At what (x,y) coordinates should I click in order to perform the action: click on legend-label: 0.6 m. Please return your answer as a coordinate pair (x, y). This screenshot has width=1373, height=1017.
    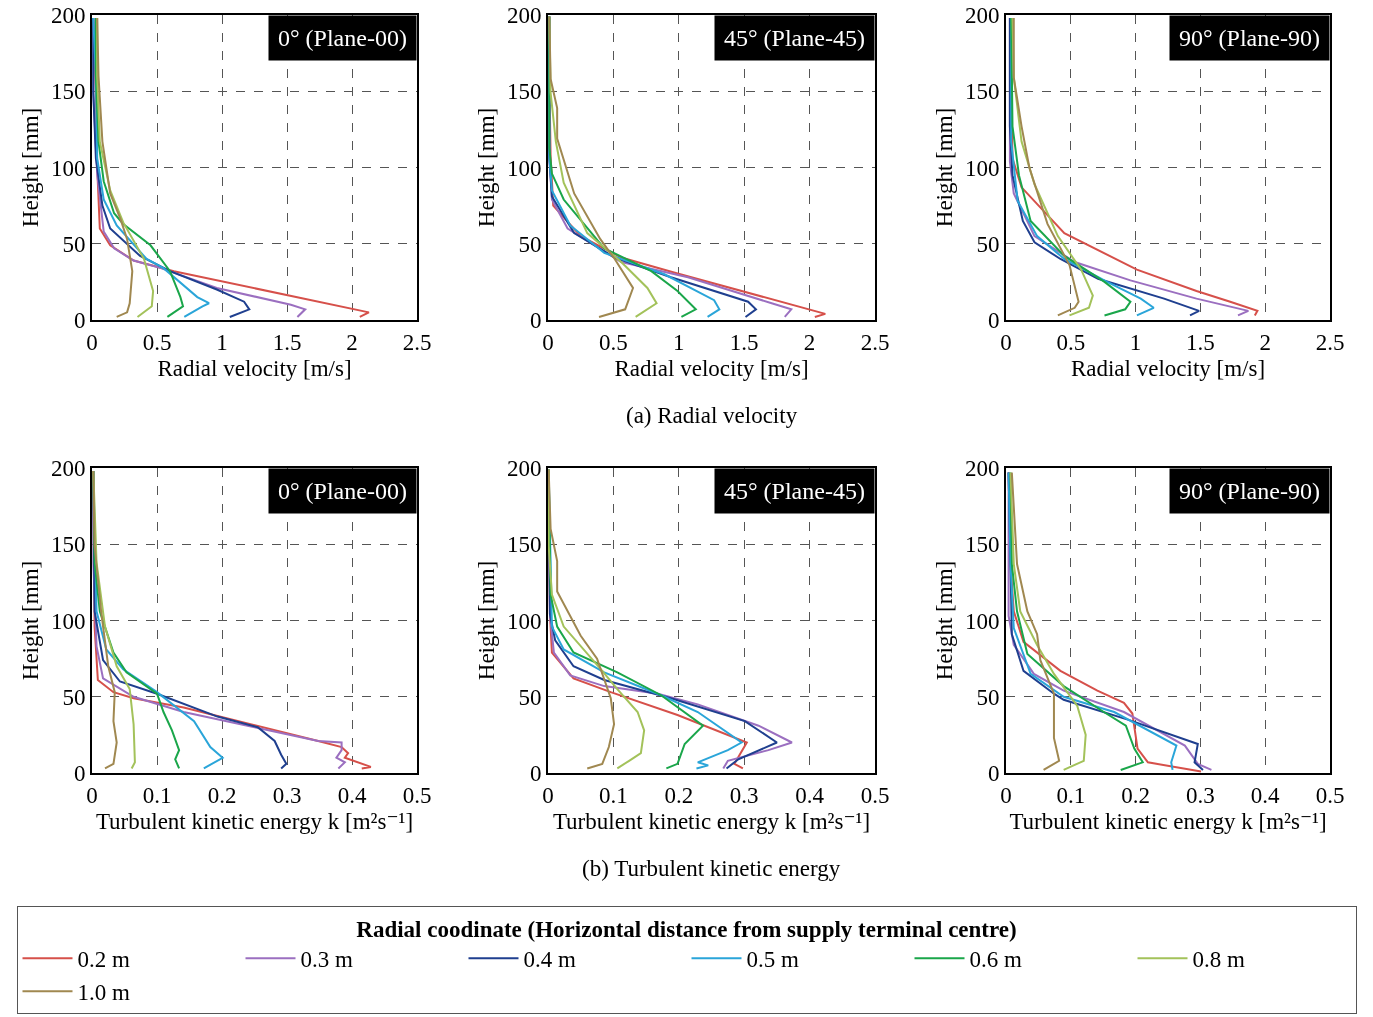
    Looking at the image, I should click on (995, 960).